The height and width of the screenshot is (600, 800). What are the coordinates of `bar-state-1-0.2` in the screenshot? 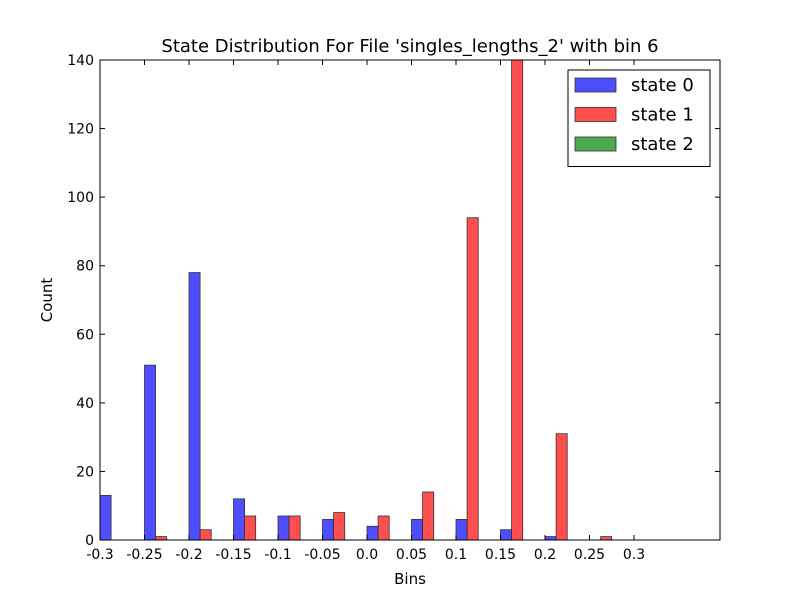 It's located at (561, 487).